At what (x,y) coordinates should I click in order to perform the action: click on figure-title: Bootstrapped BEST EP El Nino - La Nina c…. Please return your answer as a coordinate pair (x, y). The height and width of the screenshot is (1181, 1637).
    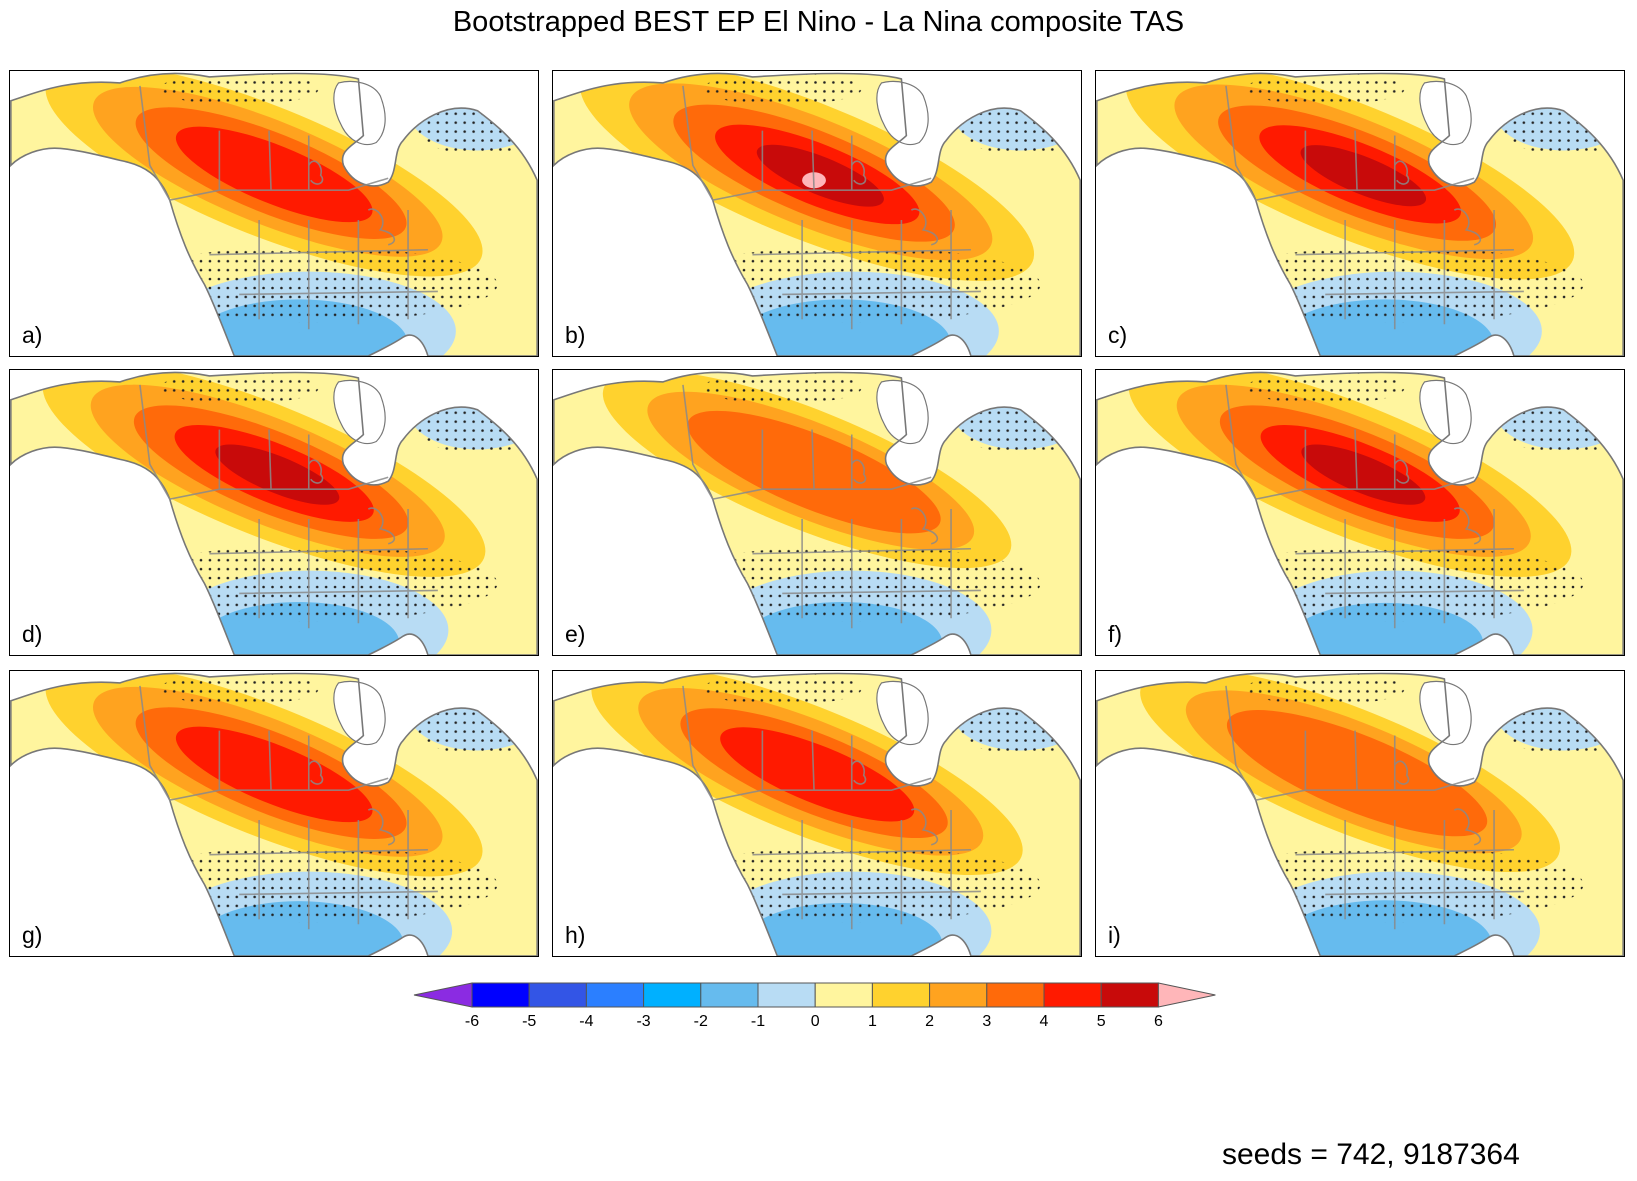
    Looking at the image, I should click on (818, 22).